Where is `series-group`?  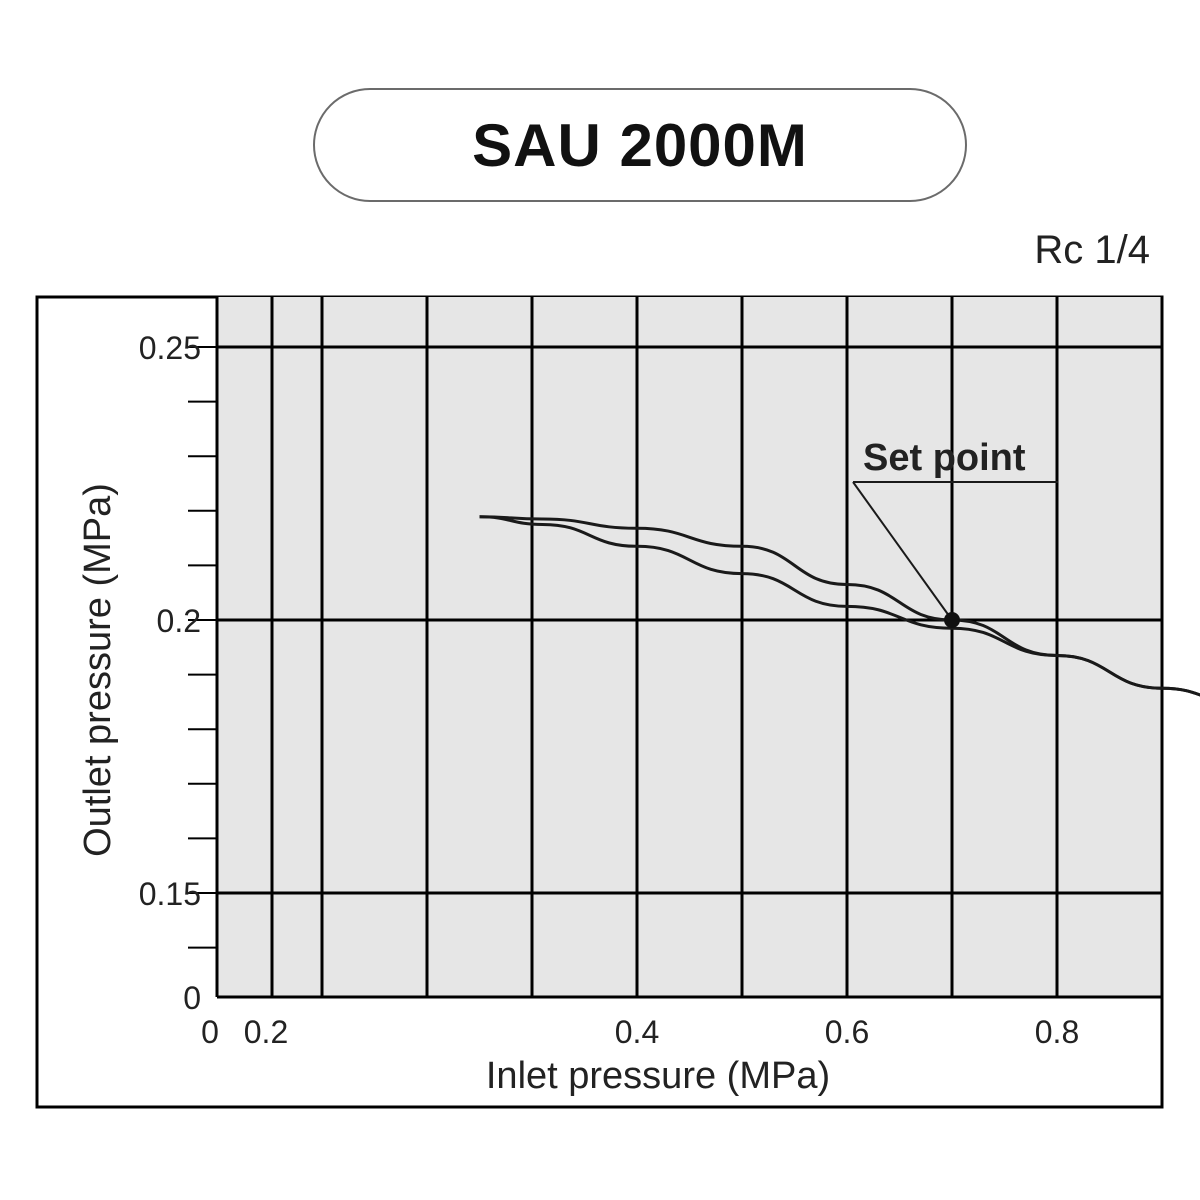 series-group is located at coordinates (839, 606).